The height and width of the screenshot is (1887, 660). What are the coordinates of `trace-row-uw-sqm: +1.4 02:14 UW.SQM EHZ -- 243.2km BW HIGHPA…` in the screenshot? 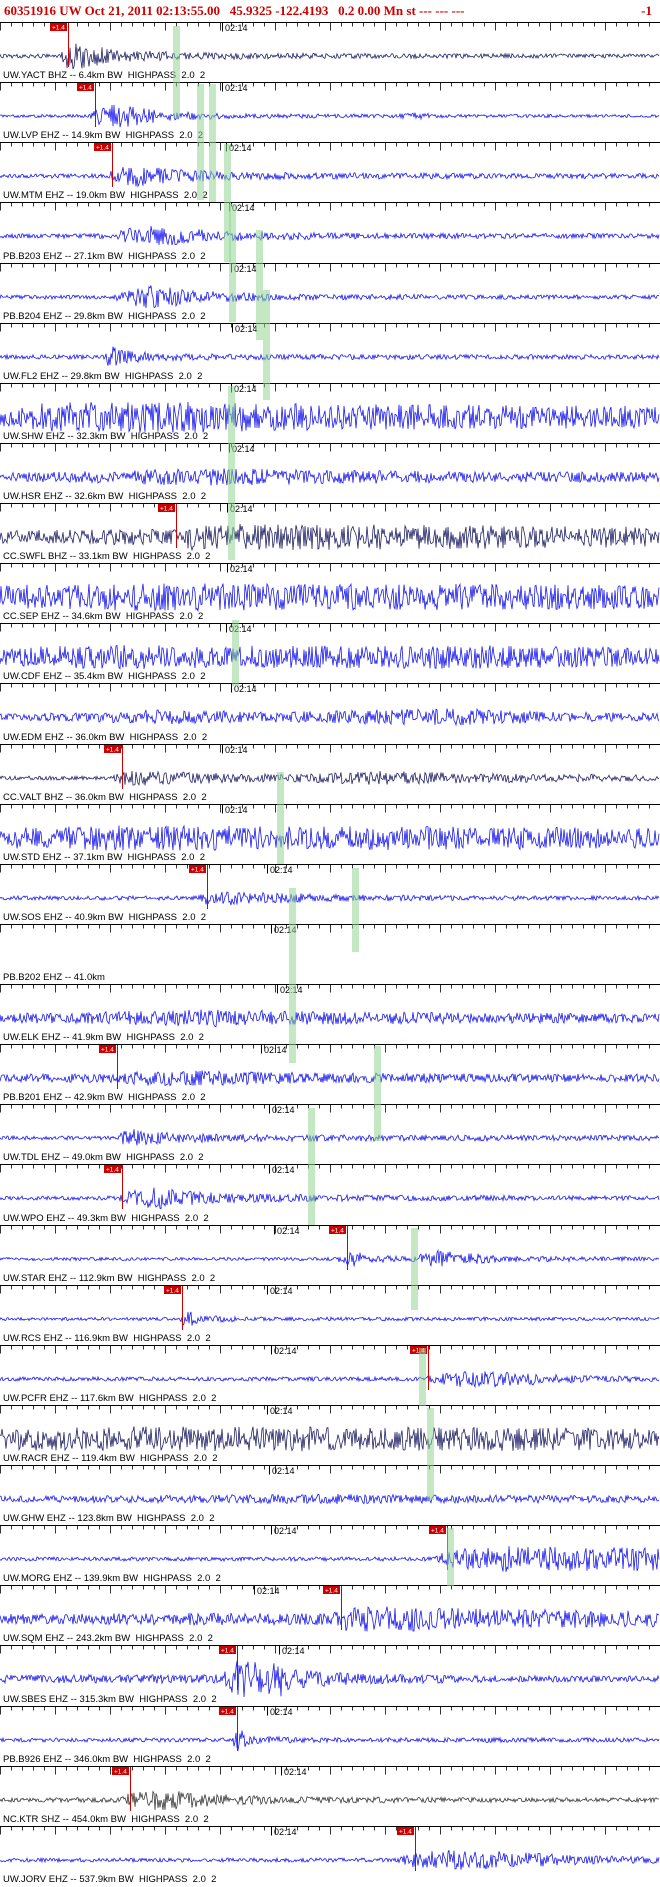 It's located at (330, 1615).